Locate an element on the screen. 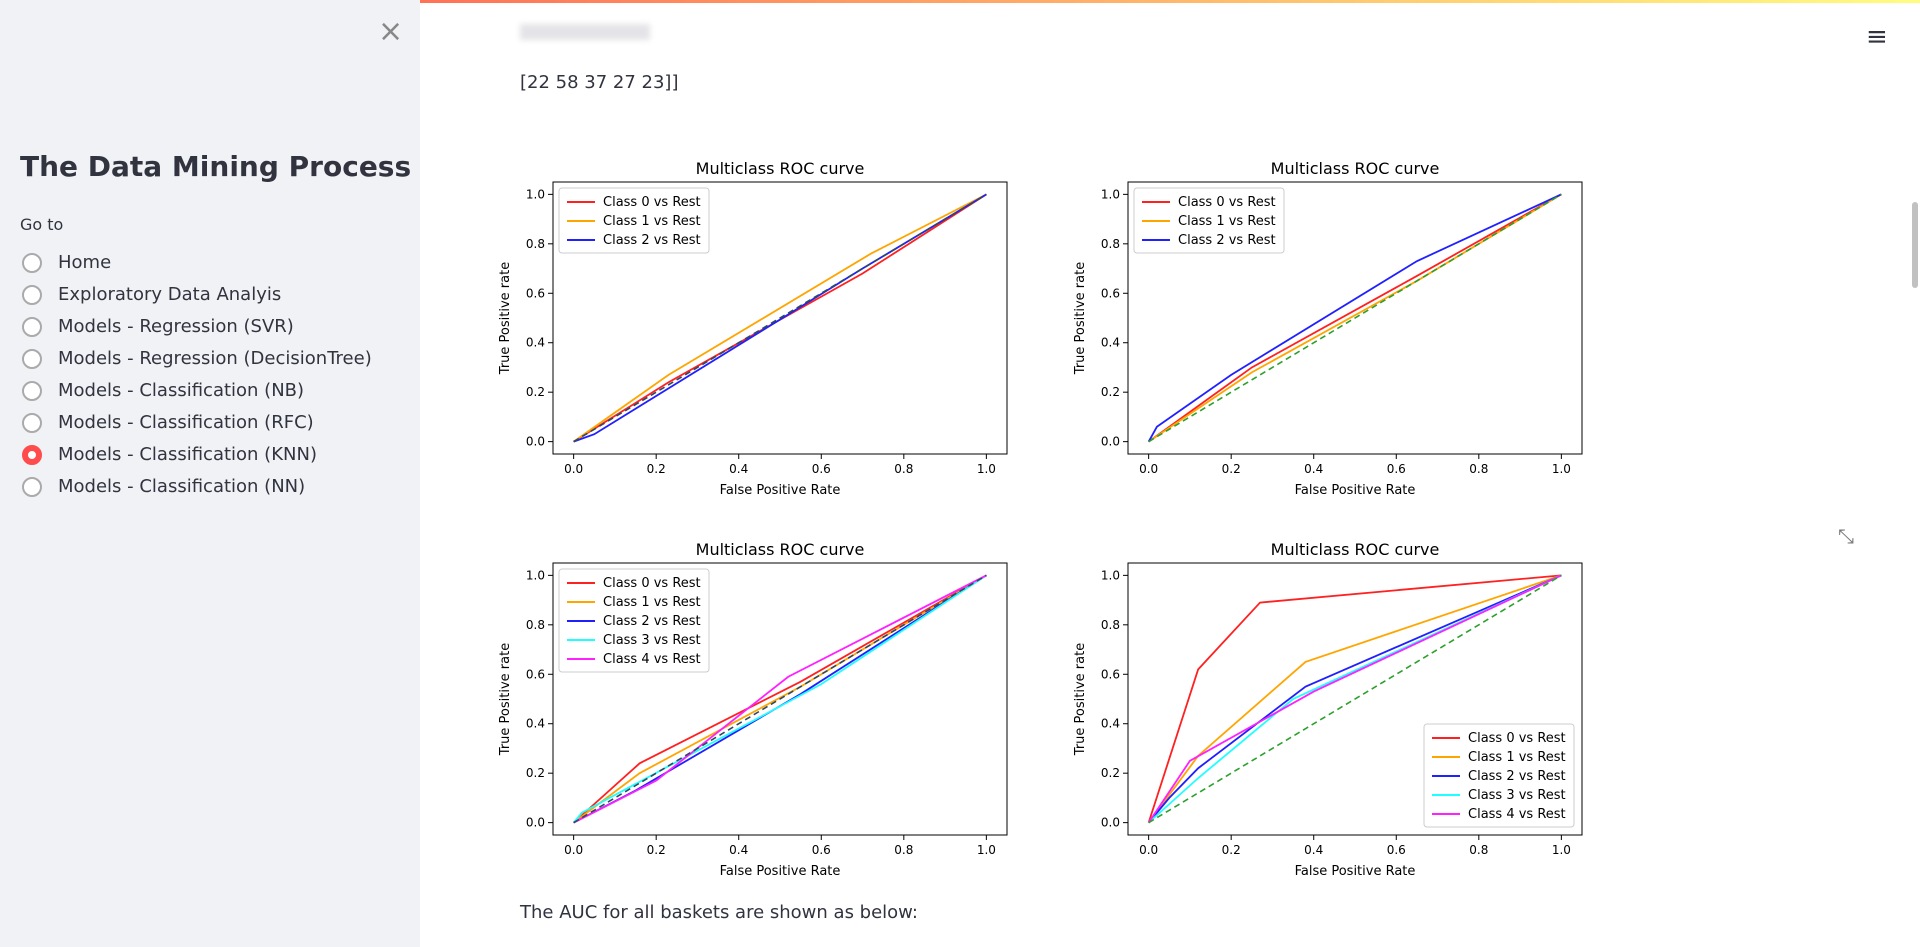 Image resolution: width=1920 pixels, height=947 pixels. legend-label: Class 4 vs Rest is located at coordinates (1517, 814).